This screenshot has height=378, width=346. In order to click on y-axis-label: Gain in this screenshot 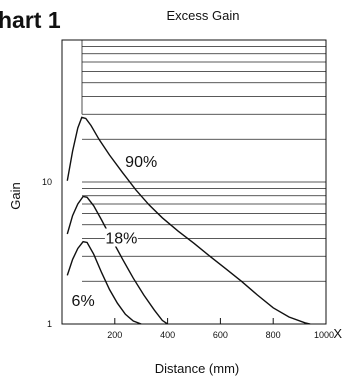, I will do `click(15, 195)`.